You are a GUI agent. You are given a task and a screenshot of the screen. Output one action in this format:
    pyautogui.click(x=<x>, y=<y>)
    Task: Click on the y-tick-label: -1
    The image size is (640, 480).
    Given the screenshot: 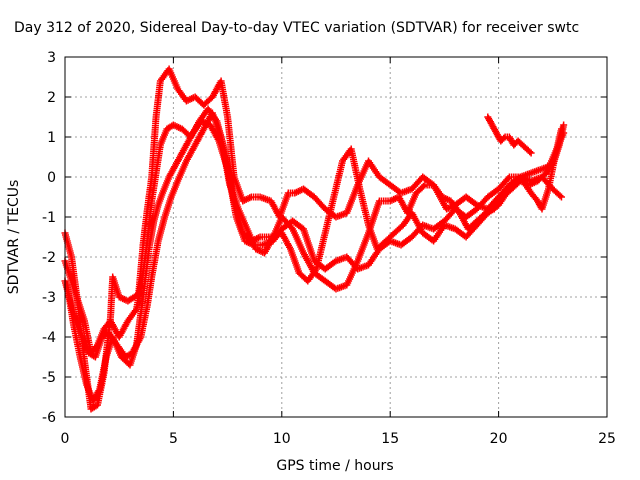 What is the action you would take?
    pyautogui.click(x=49, y=218)
    